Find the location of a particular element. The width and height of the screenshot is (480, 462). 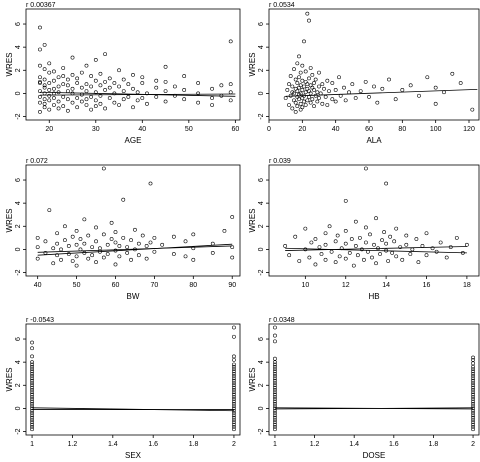

x-tick-label: 1 is located at coordinates (275, 444).